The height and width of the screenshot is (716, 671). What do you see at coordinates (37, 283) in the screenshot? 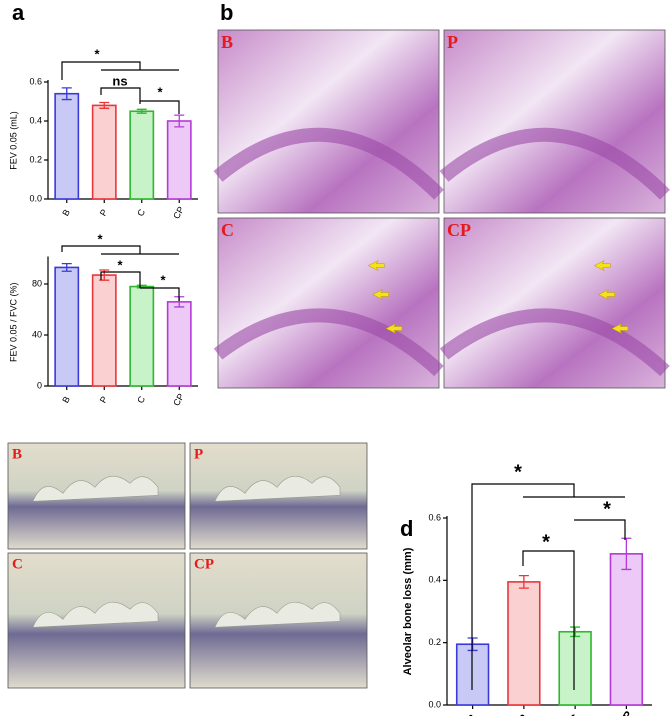
I see `y-tick-label: 80` at bounding box center [37, 283].